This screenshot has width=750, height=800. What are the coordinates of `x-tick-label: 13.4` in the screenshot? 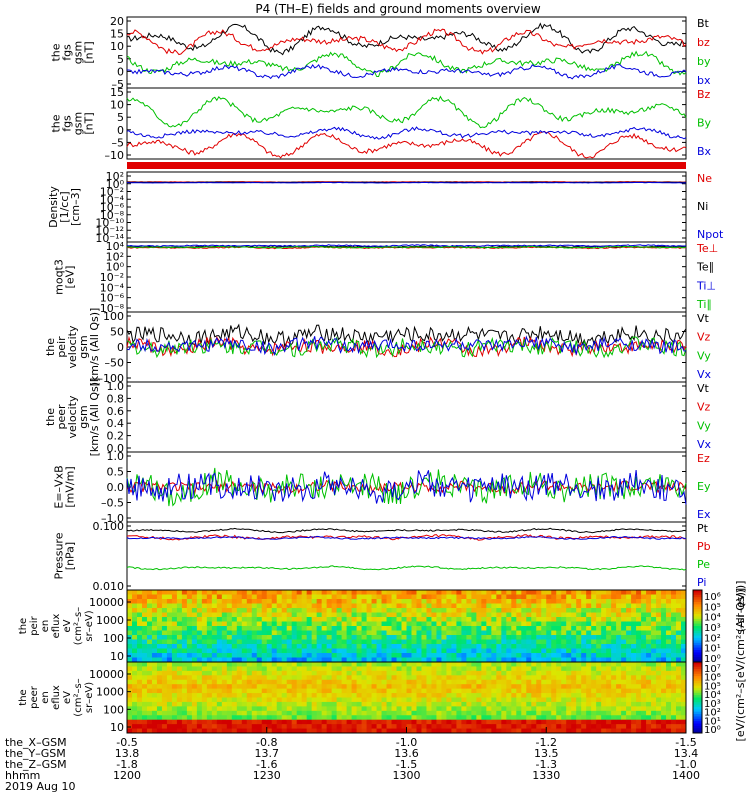 It's located at (686, 753).